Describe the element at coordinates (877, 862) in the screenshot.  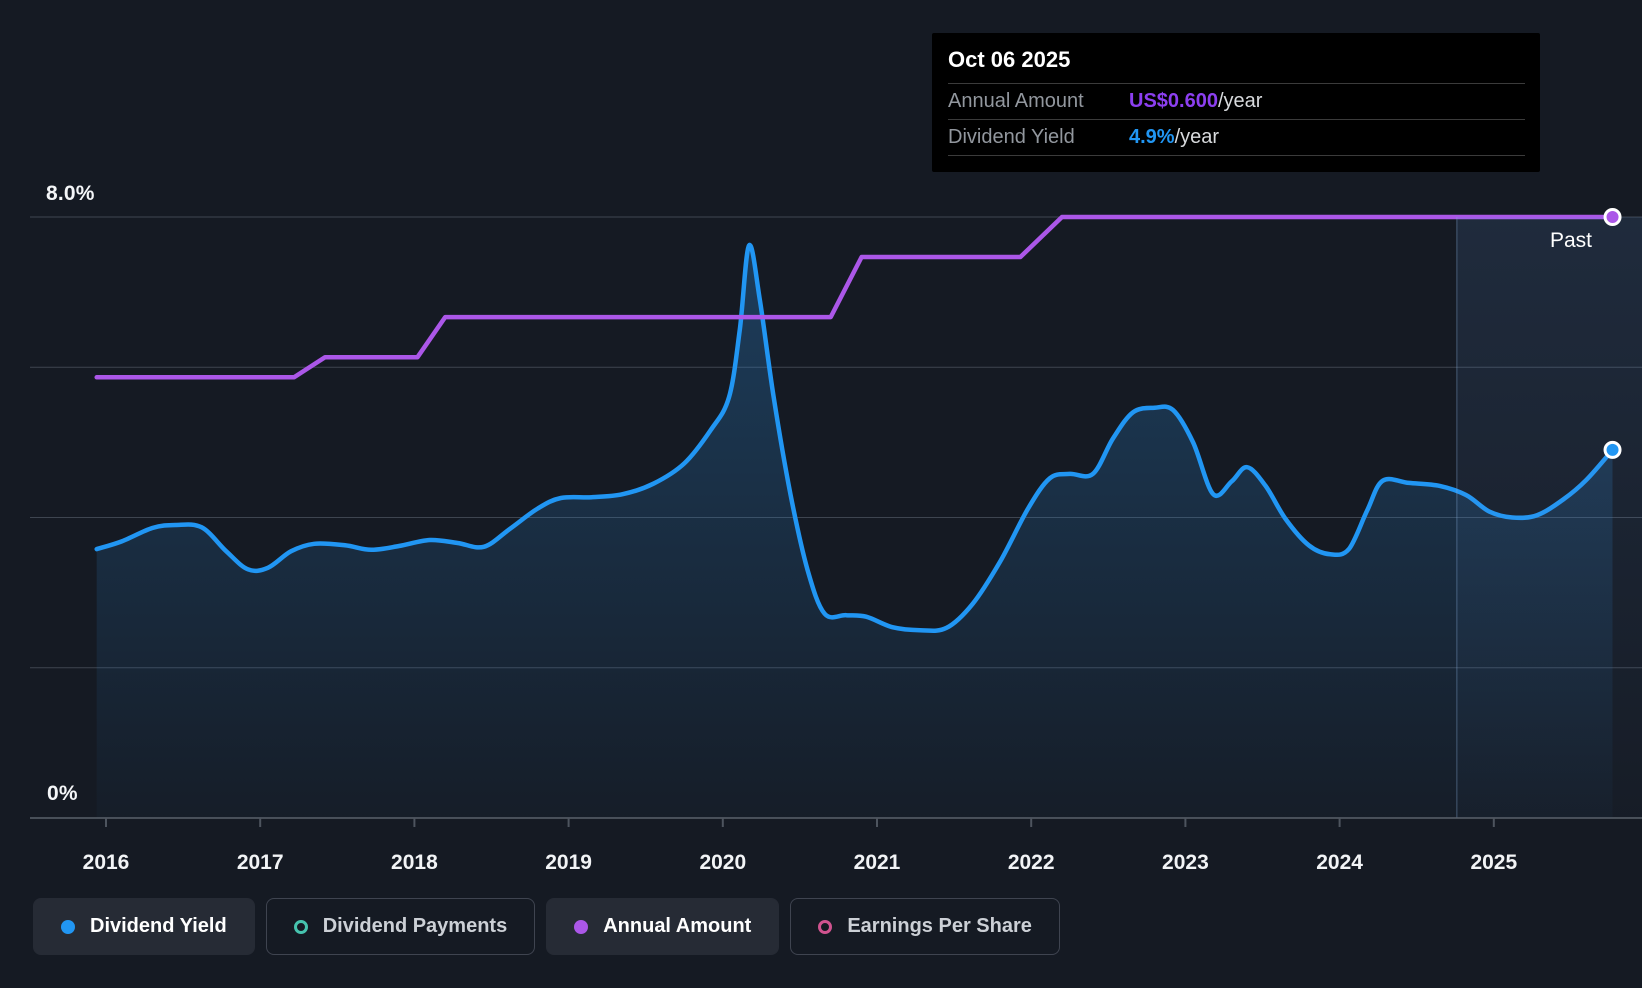
I see `x-tick-label: 2021` at that location.